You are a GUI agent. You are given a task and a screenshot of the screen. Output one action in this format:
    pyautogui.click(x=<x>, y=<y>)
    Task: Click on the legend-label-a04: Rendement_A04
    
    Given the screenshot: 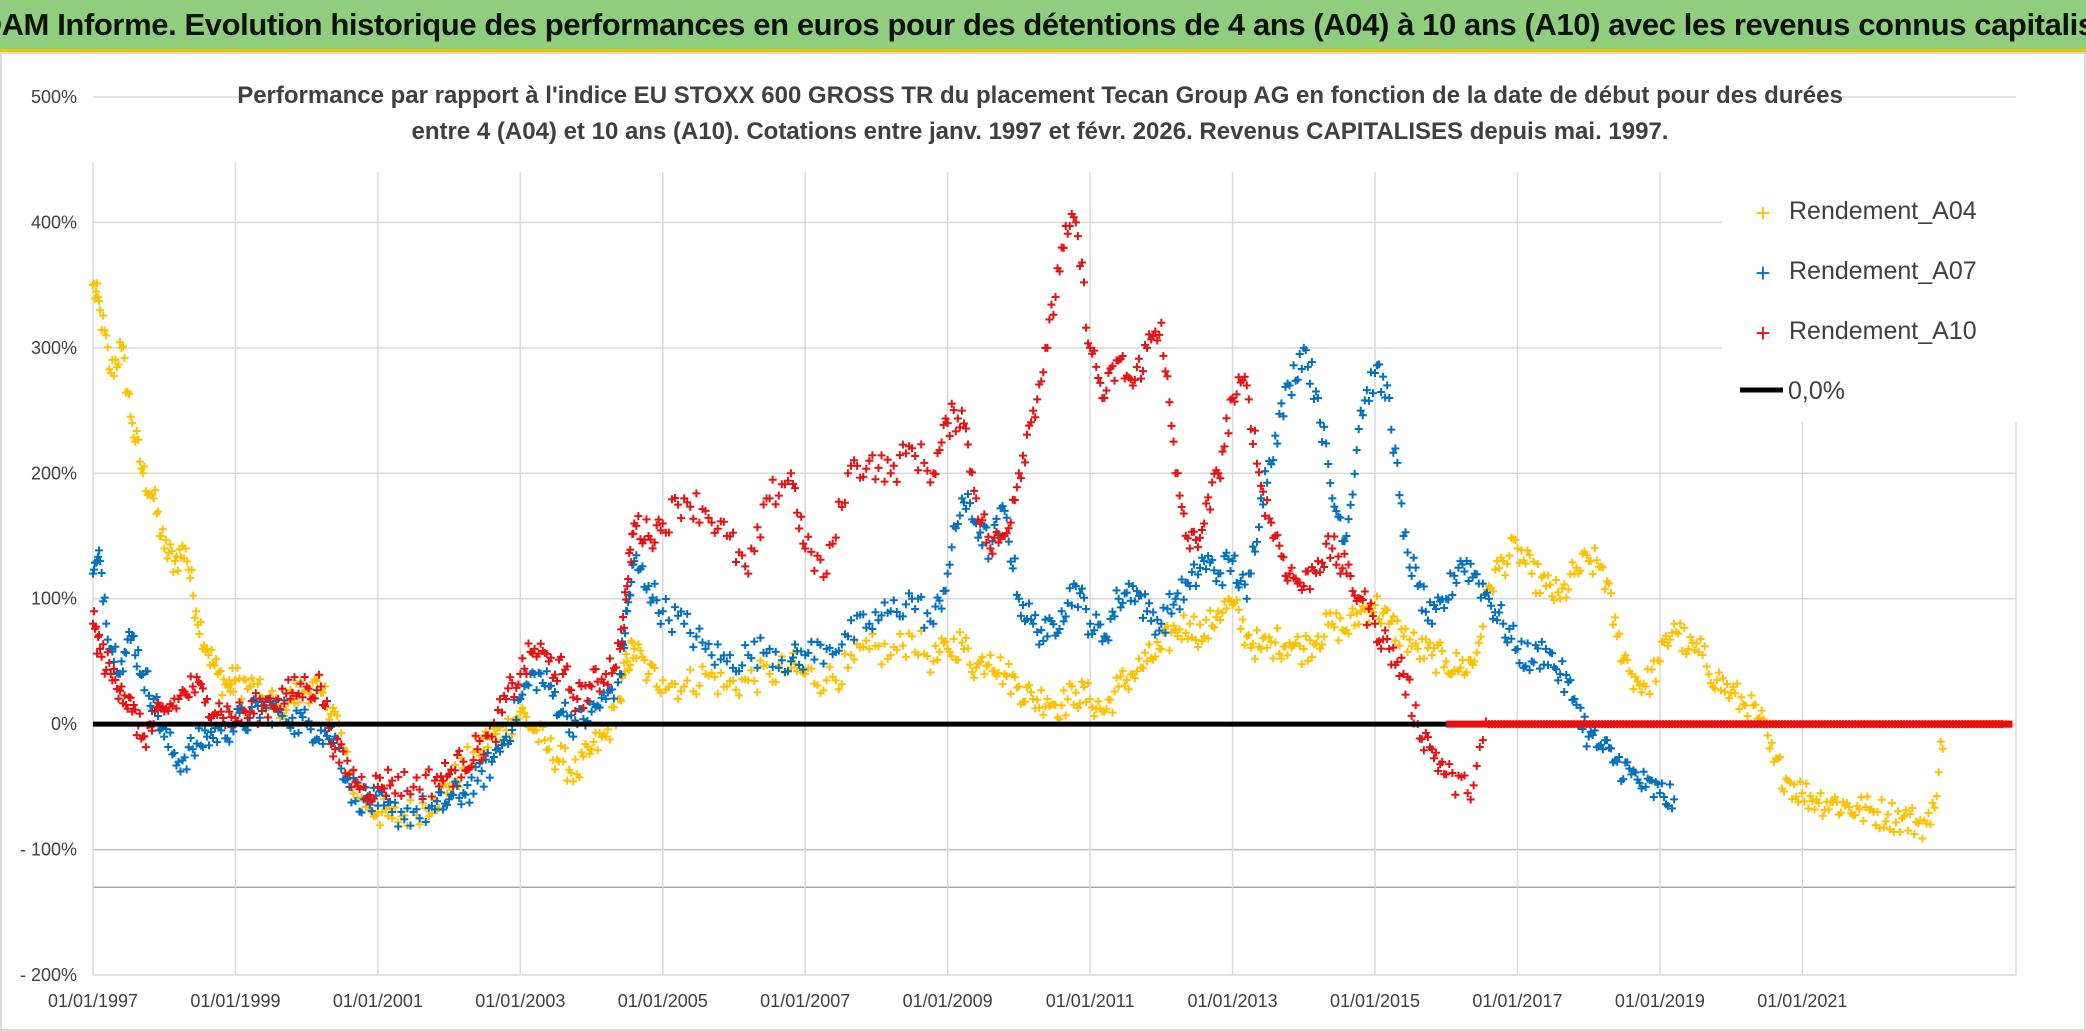 What is the action you would take?
    pyautogui.click(x=1883, y=211)
    